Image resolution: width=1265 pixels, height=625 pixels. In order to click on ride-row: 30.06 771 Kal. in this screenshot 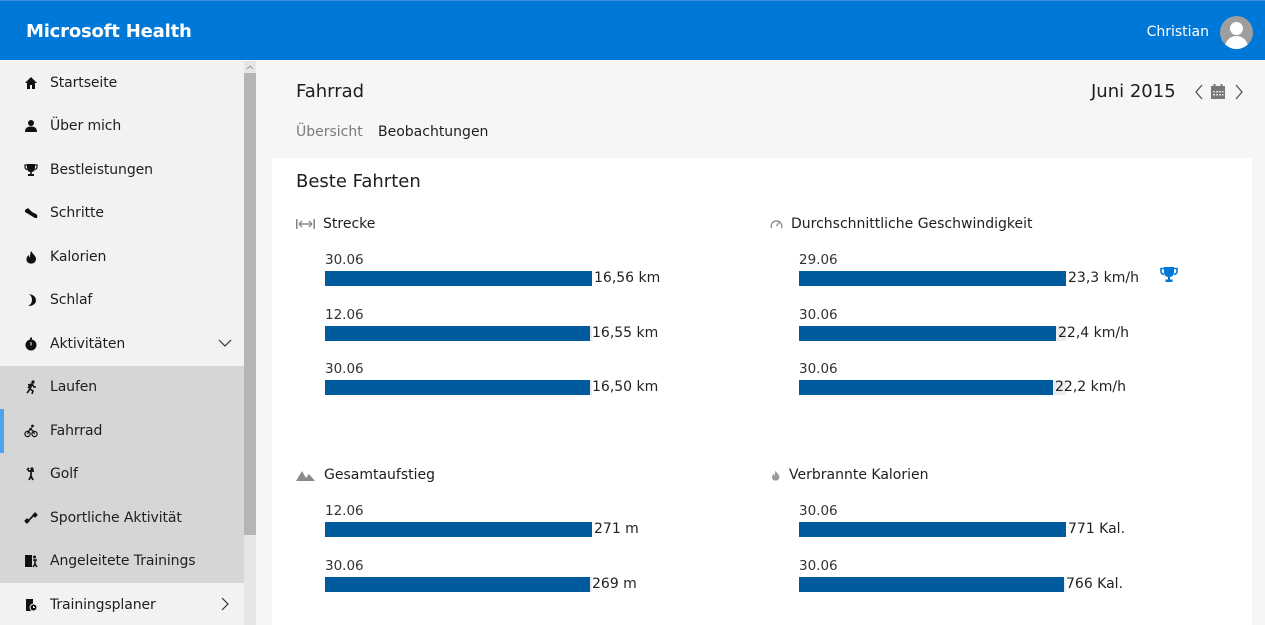, I will do `click(1009, 525)`.